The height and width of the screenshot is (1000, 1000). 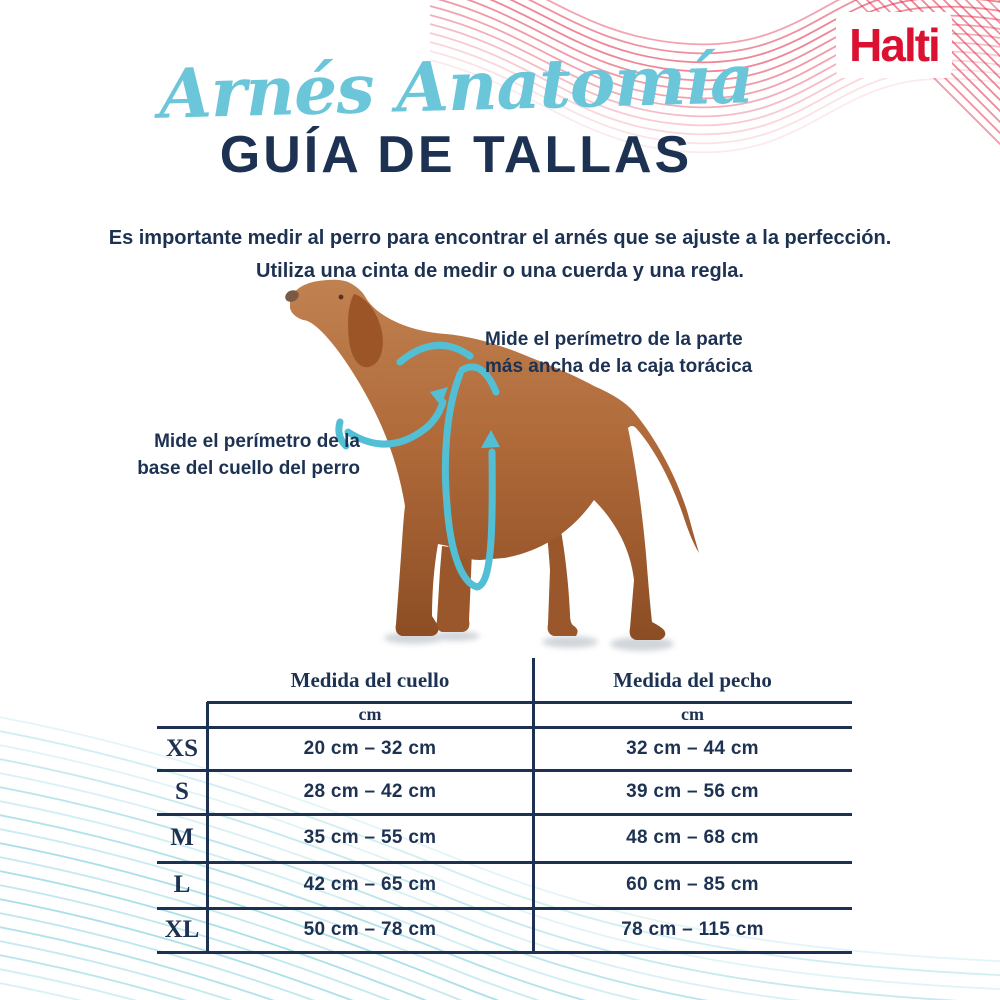 I want to click on column-header-cuello: Medida del cuello, so click(x=370, y=679).